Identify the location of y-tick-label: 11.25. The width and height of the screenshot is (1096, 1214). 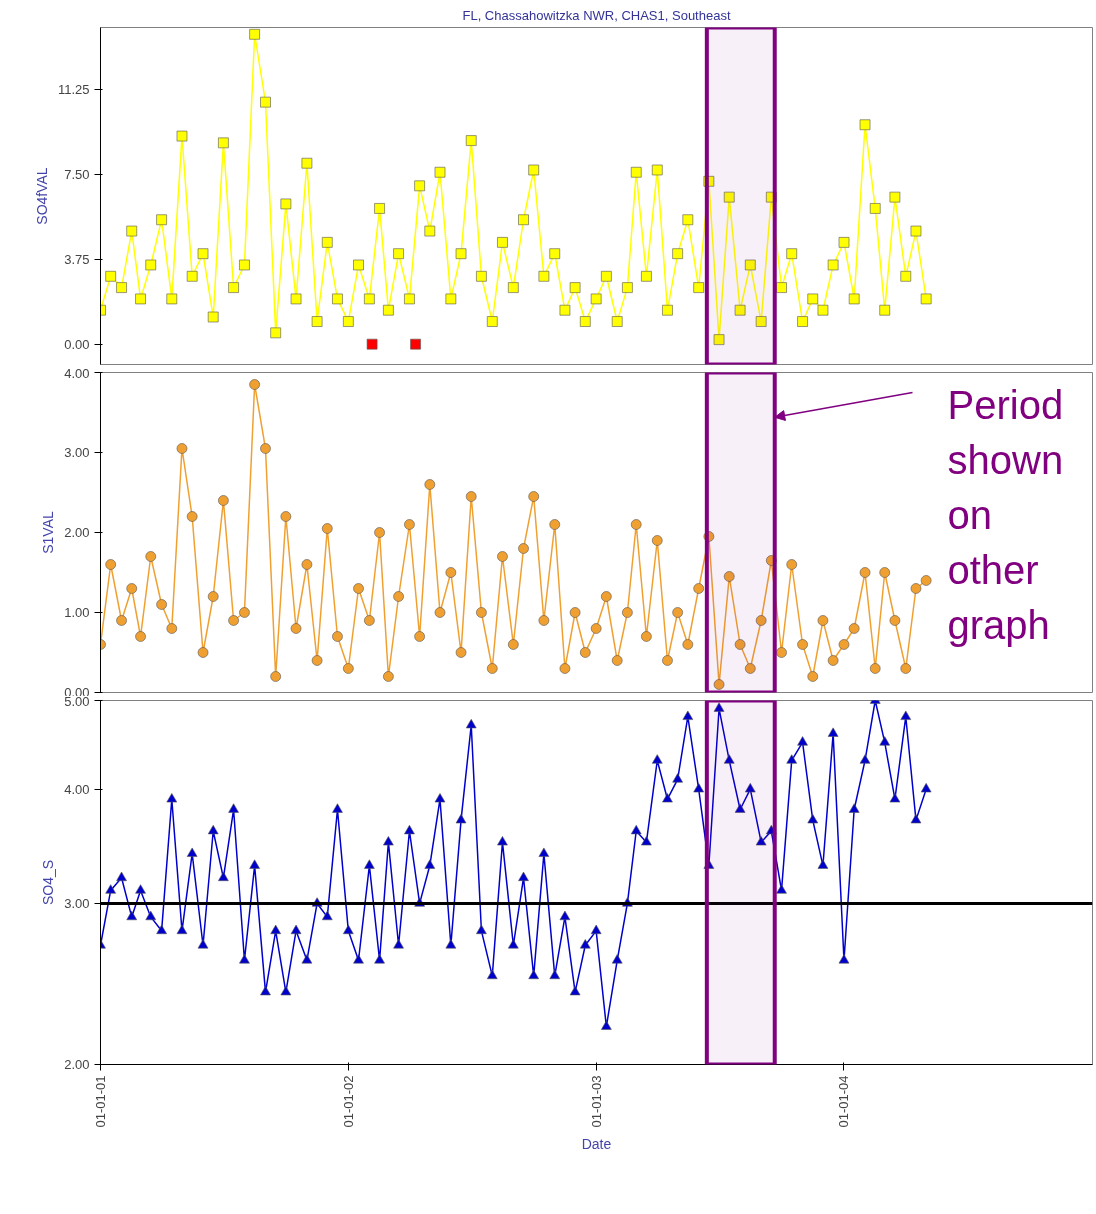
(73, 90).